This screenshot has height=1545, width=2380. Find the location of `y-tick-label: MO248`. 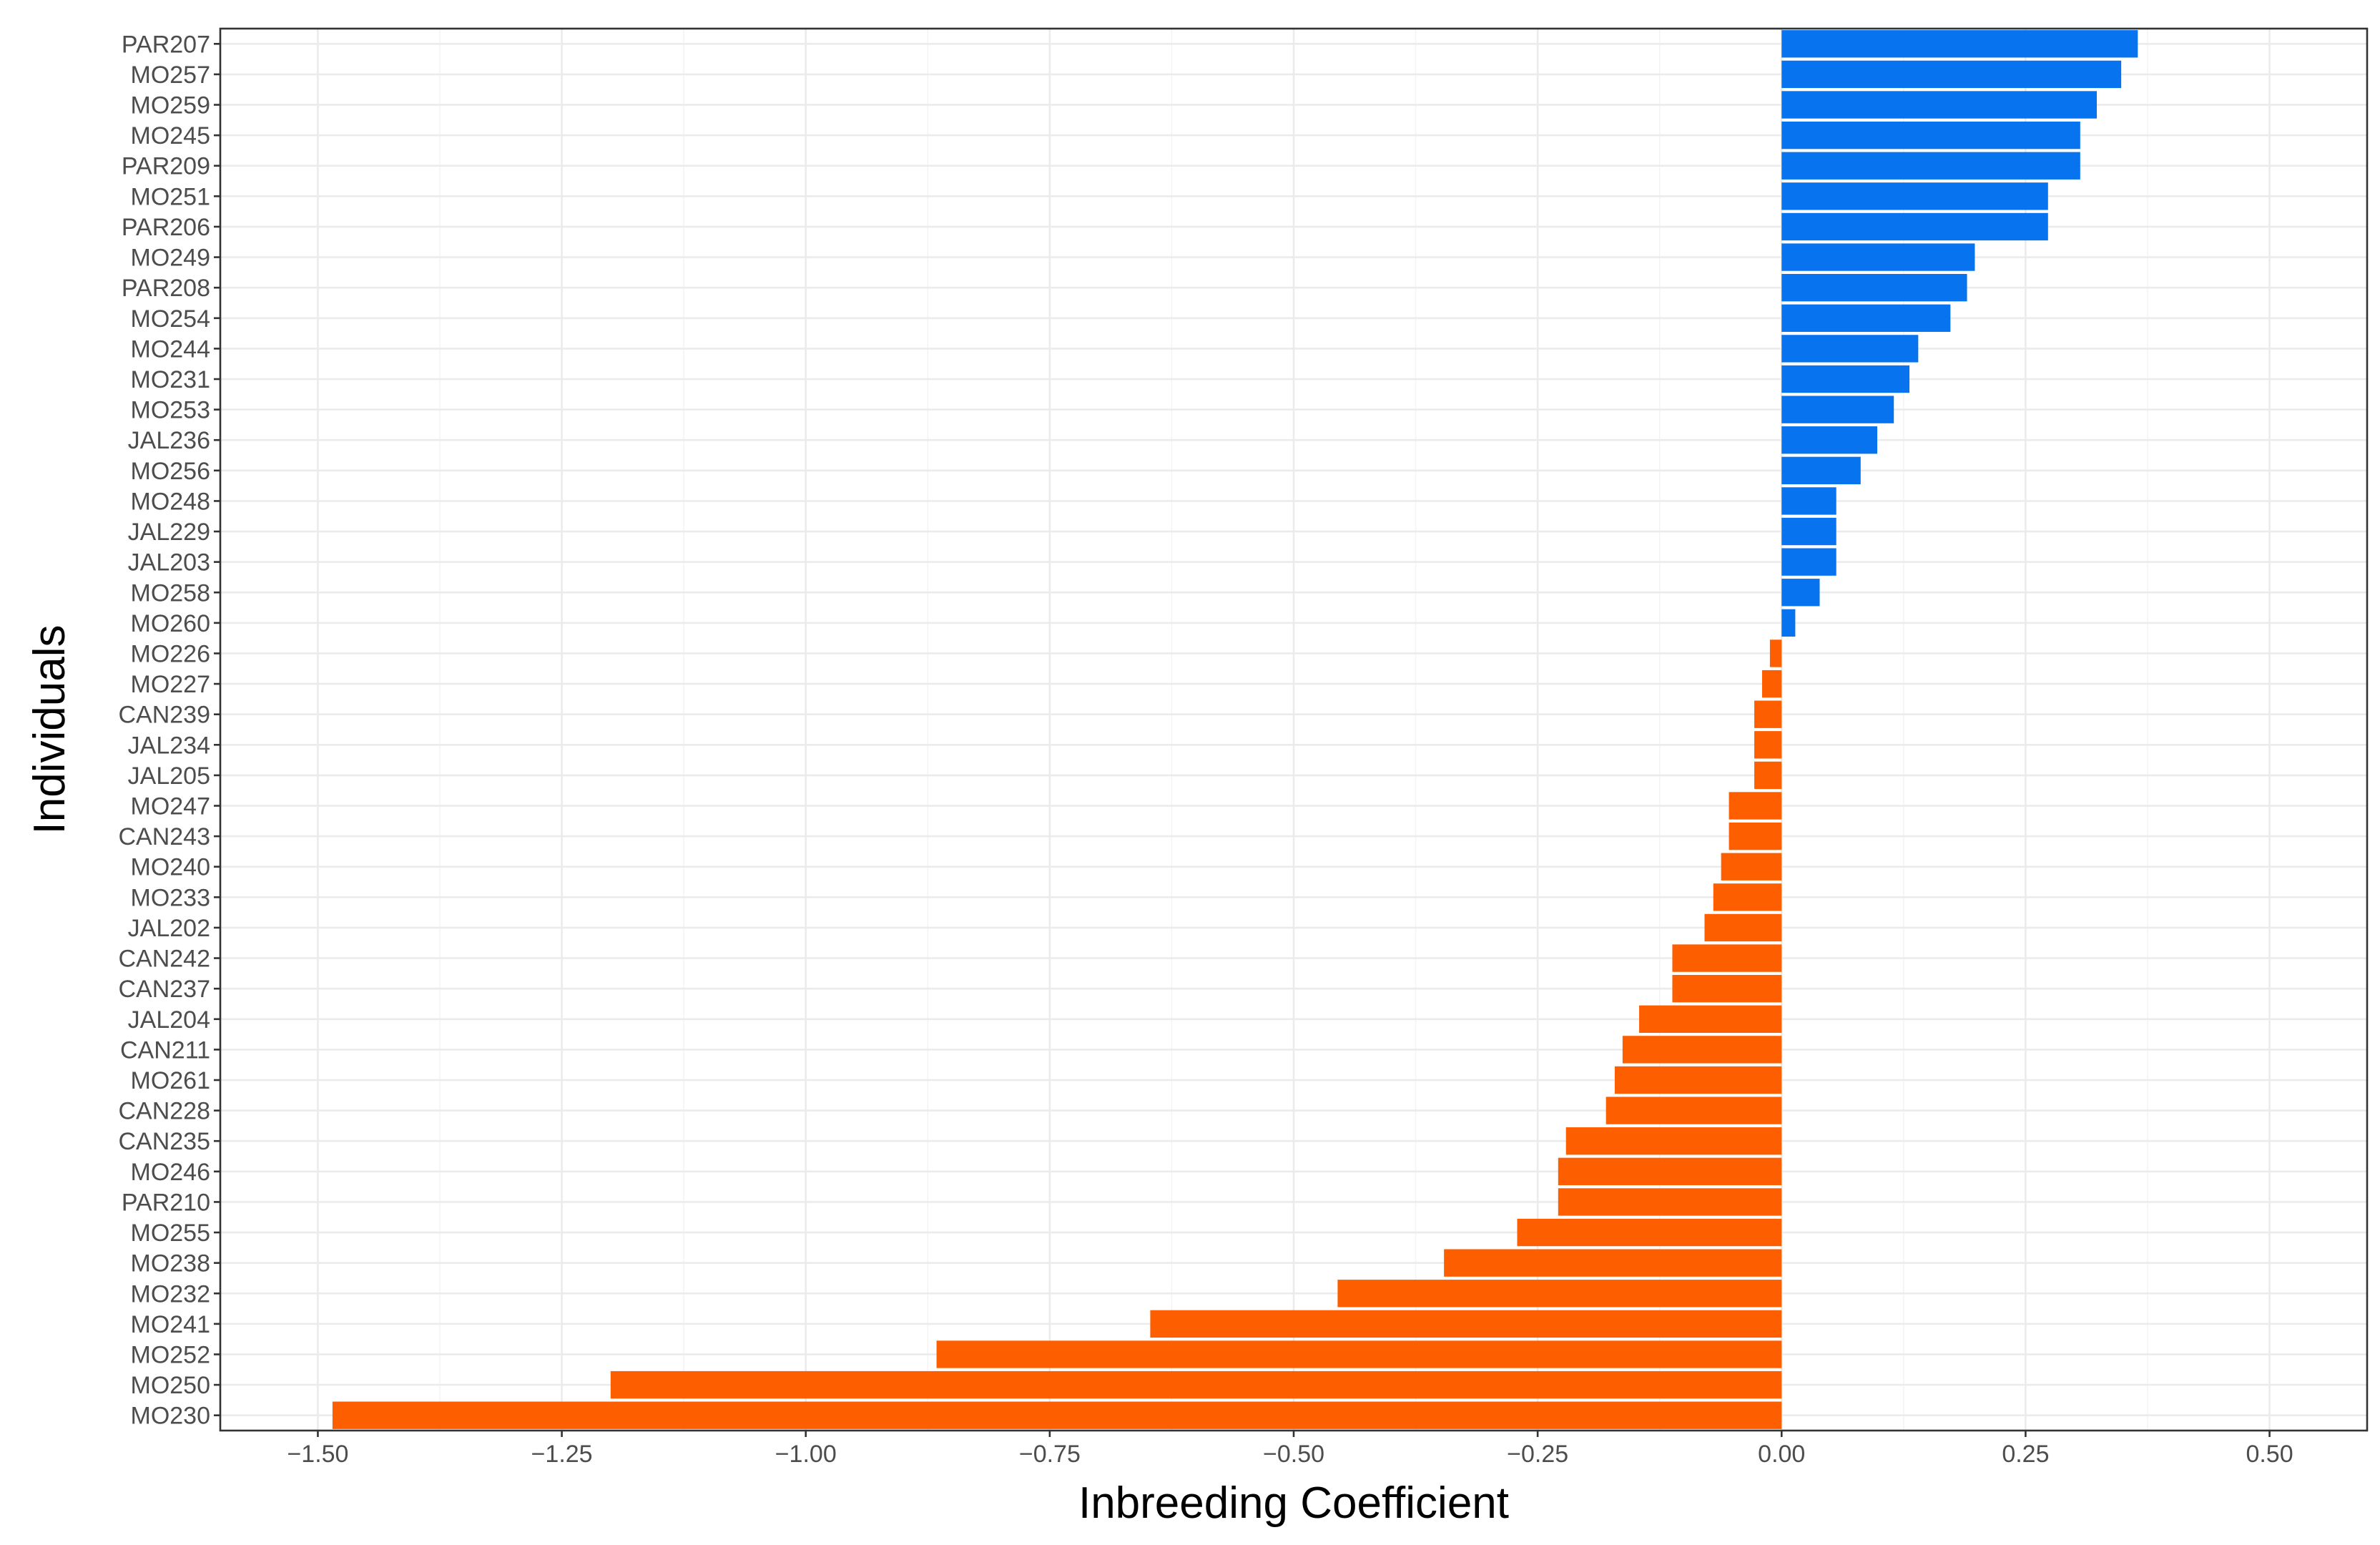

y-tick-label: MO248 is located at coordinates (171, 502).